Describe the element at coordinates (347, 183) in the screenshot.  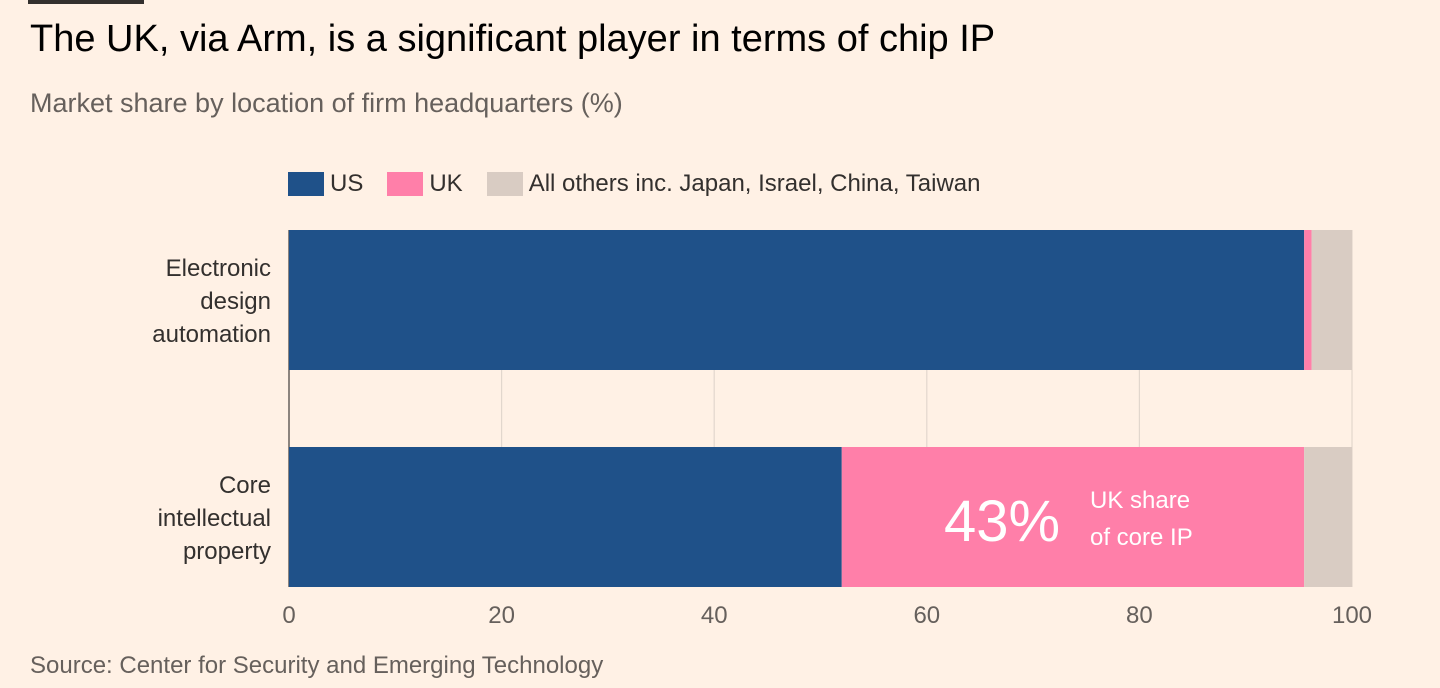
I see `legend-label-us: US` at that location.